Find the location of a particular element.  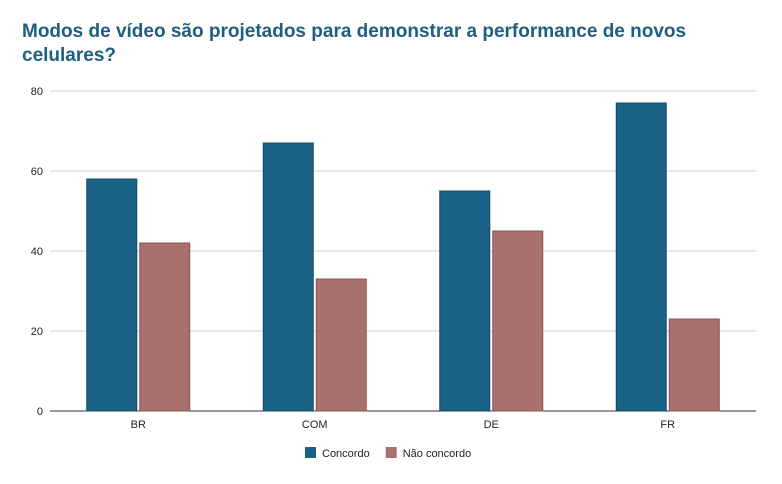

legend-label-nao-concordo: Não concordo is located at coordinates (437, 454).